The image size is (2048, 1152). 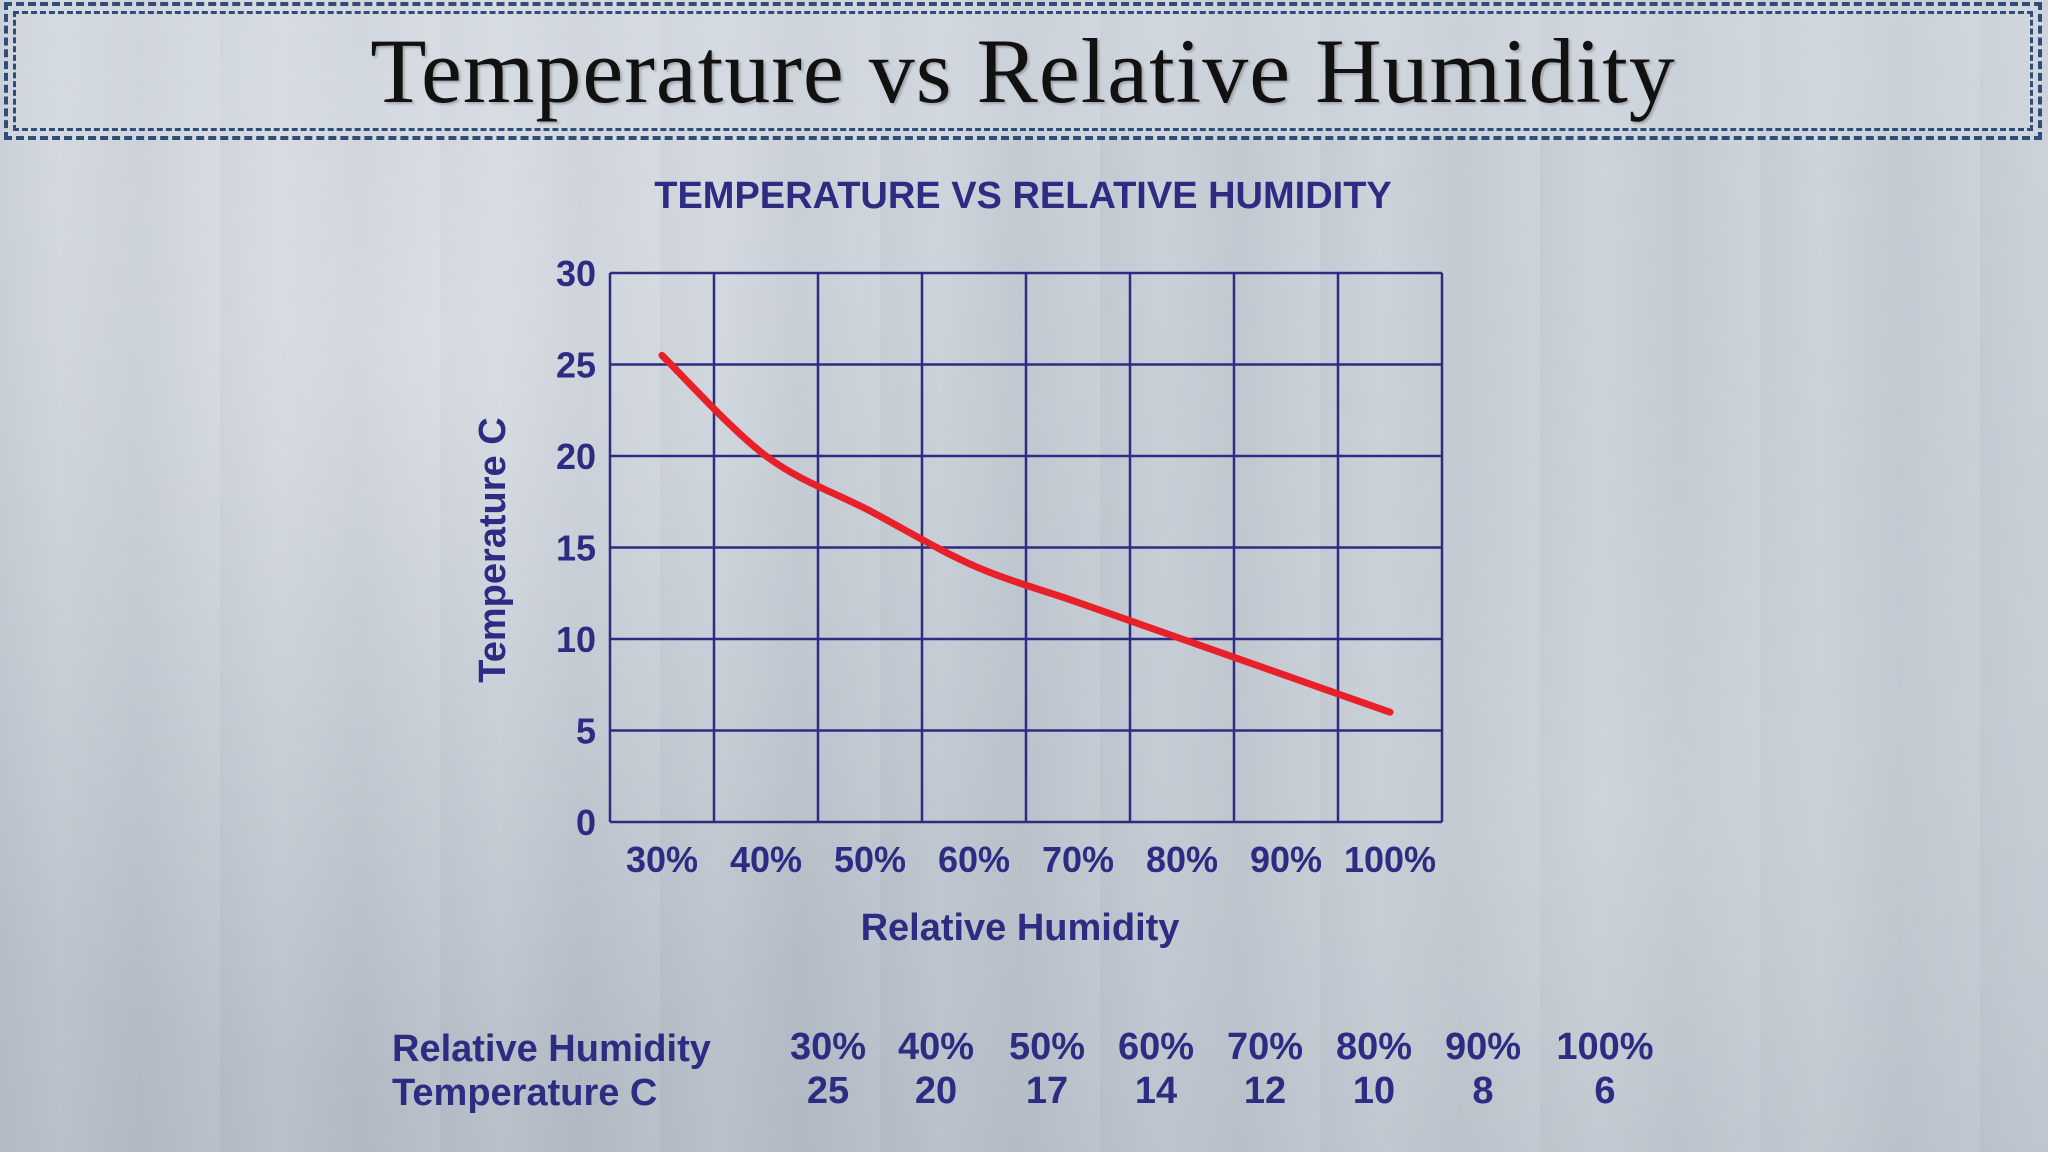 I want to click on x-axis-ticks: 30% 40% 50% 60% 70% 80% 90% 100%, so click(x=1031, y=859).